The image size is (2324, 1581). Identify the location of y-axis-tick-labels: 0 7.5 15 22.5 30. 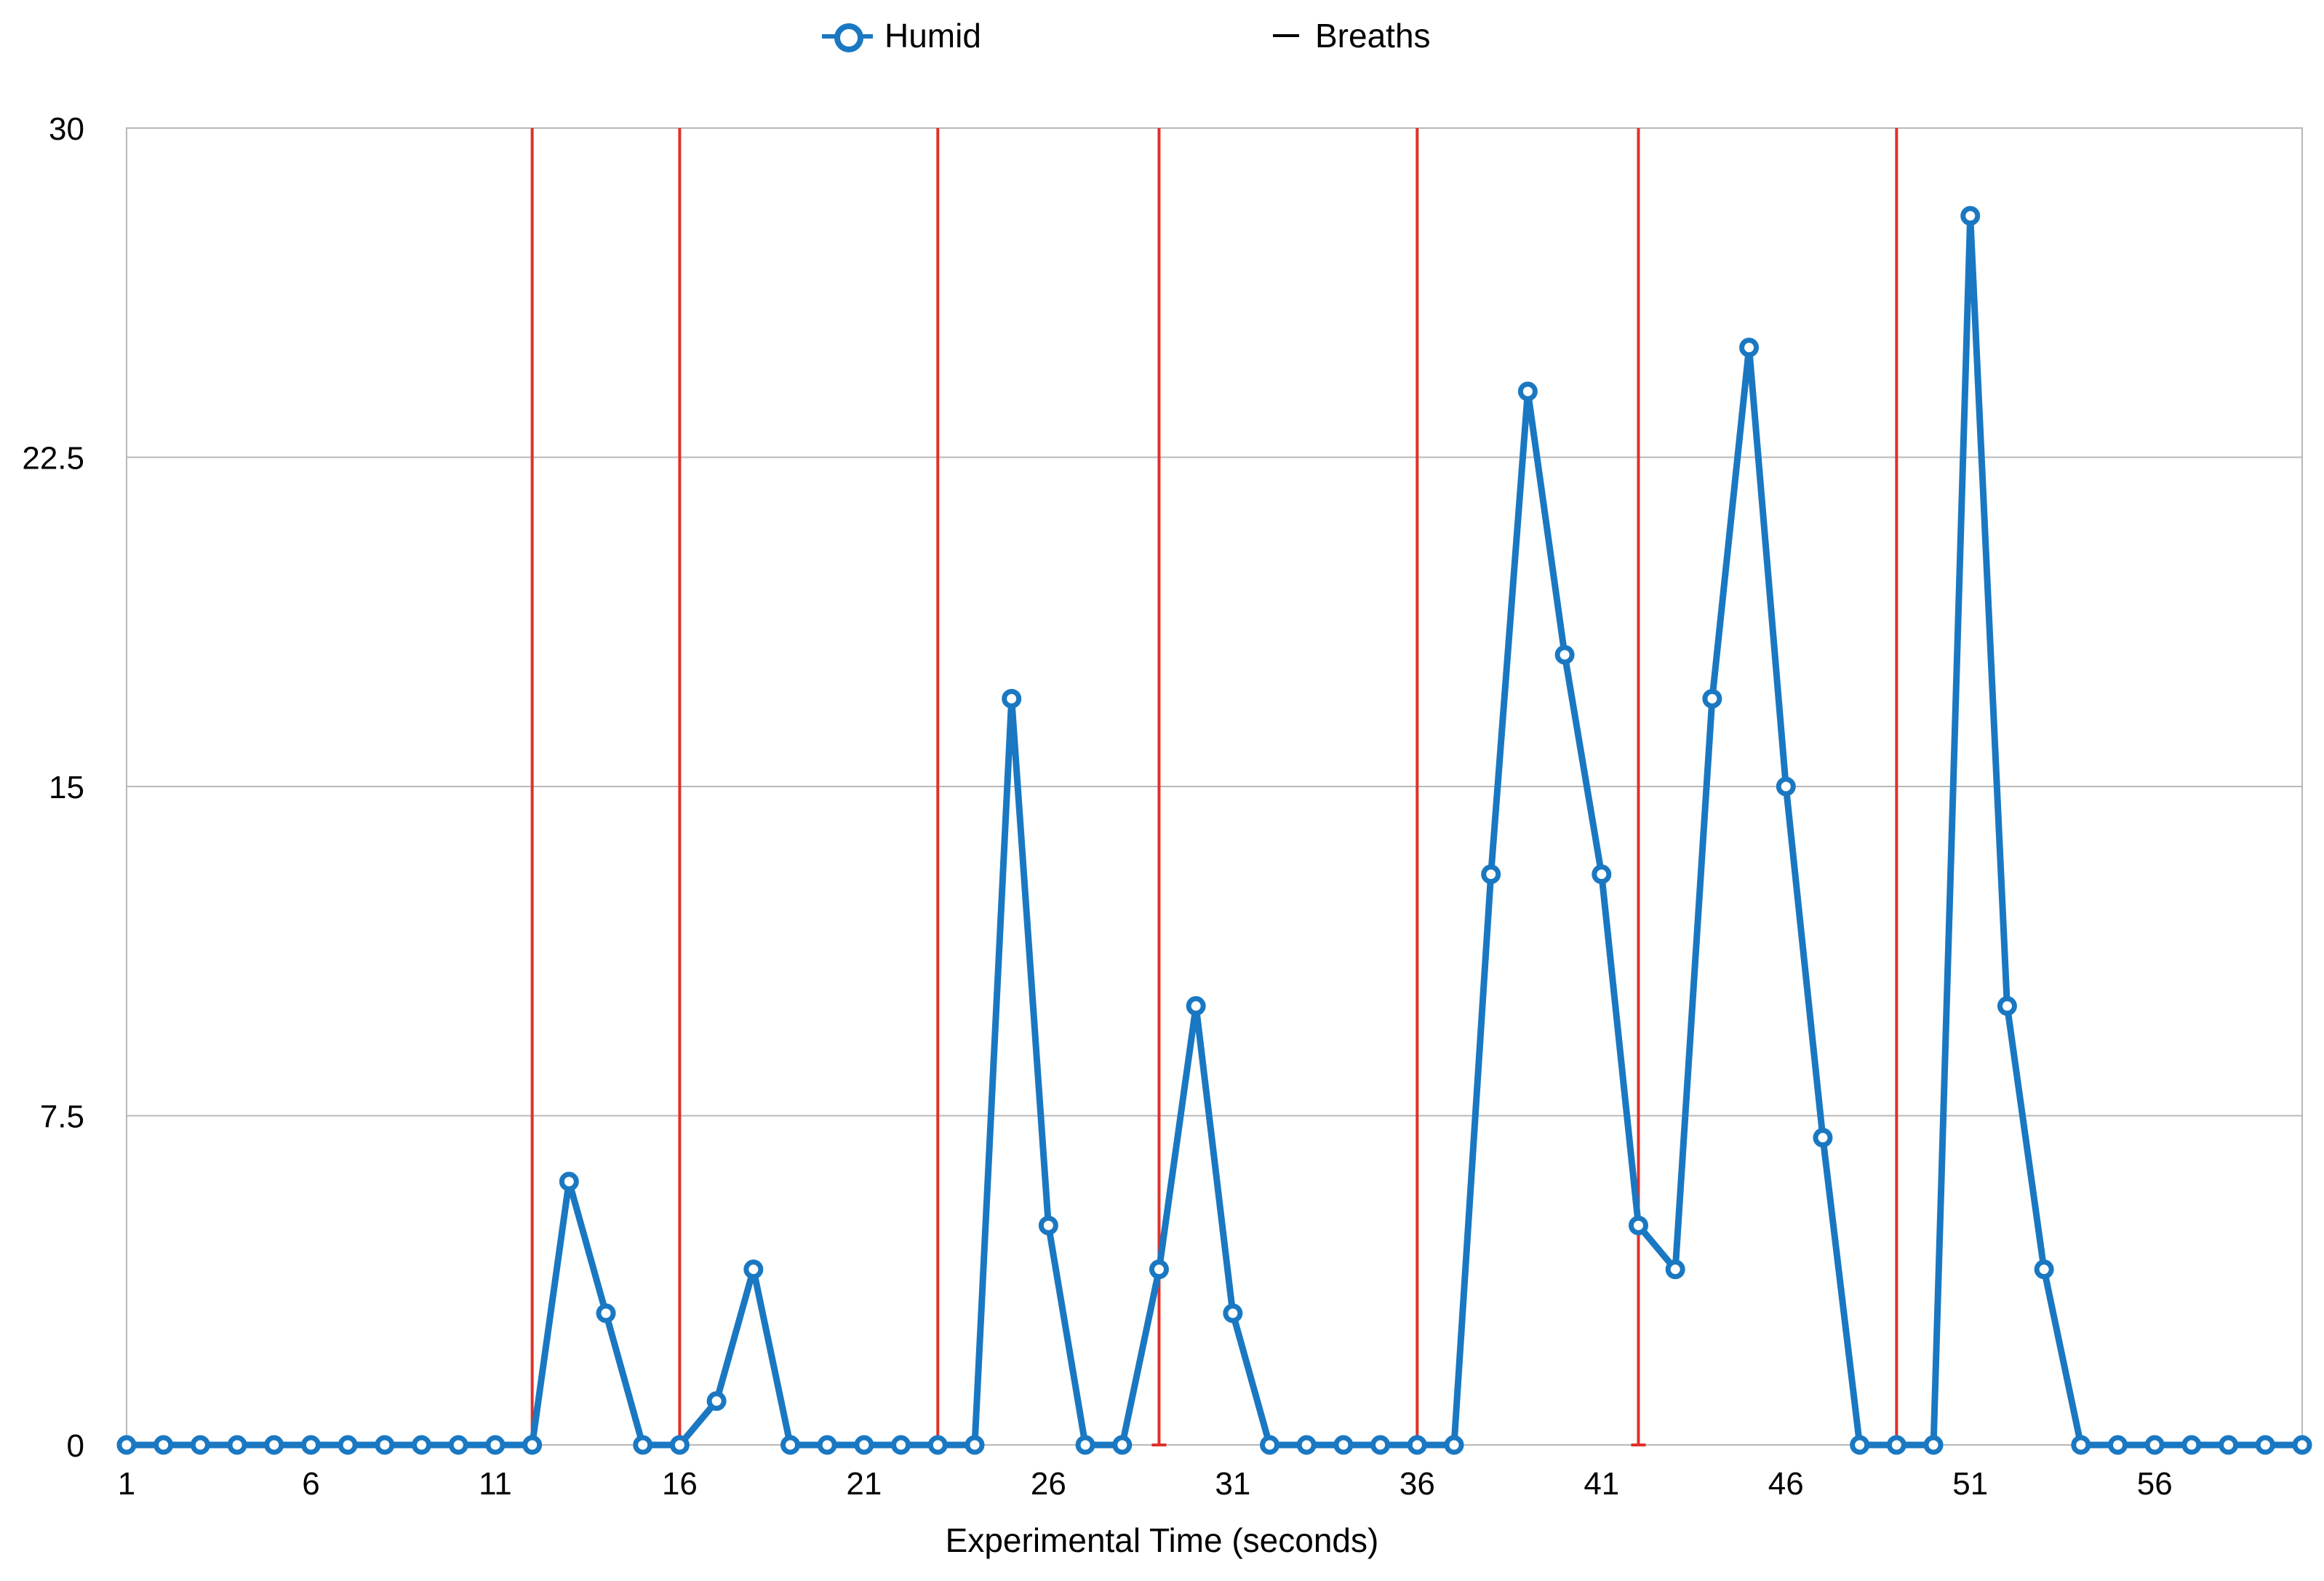
(53, 788).